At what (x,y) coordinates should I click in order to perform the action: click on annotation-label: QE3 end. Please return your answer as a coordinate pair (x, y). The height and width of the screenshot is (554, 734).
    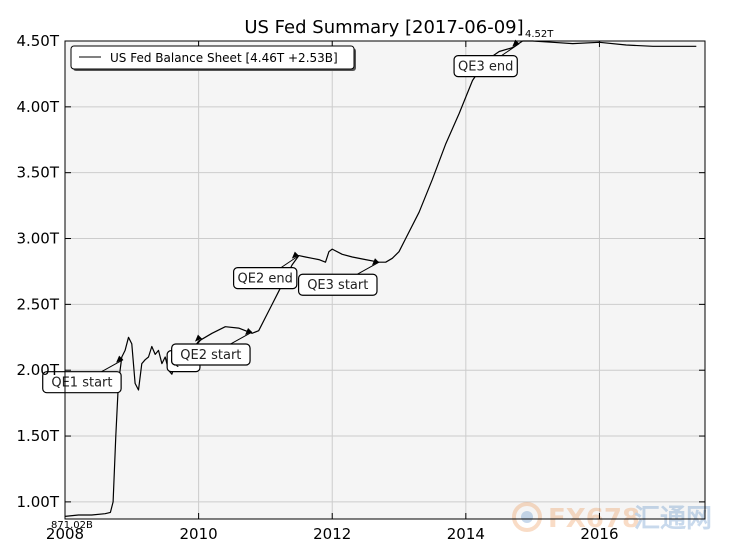
    Looking at the image, I should click on (485, 67).